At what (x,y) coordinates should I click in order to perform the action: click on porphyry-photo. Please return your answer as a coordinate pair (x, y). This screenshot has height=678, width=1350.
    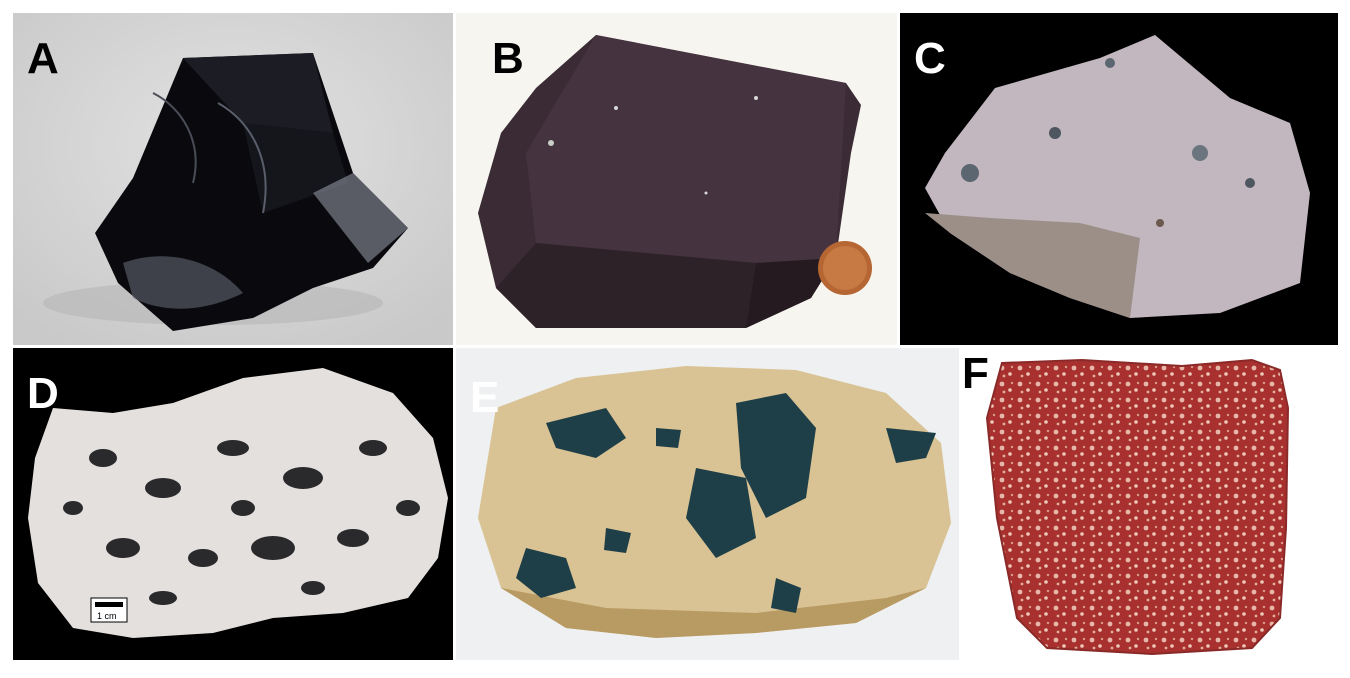
    Looking at the image, I should click on (1150, 504).